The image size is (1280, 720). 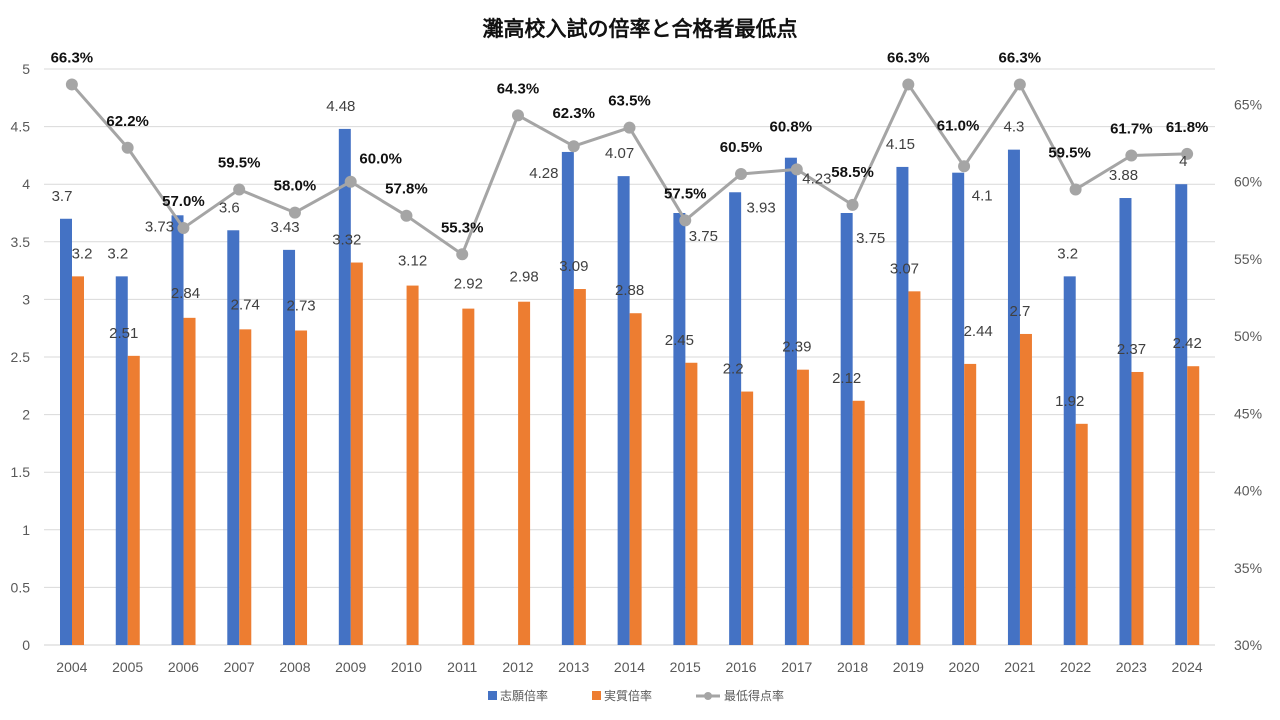 What do you see at coordinates (1248, 375) in the screenshot?
I see `right-axis-ticks: 30% 35% 40% 45% 50% 55% 60% 65%` at bounding box center [1248, 375].